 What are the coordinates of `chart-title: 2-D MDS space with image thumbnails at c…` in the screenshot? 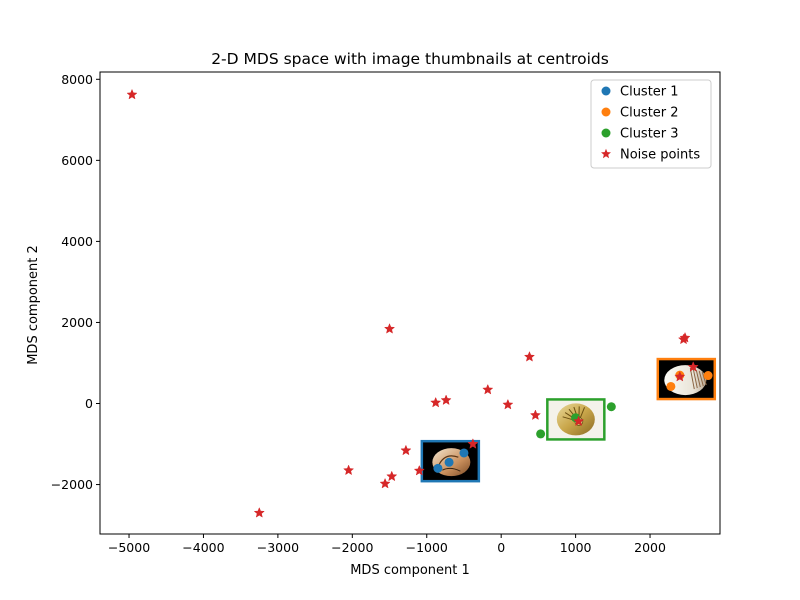 It's located at (410, 59).